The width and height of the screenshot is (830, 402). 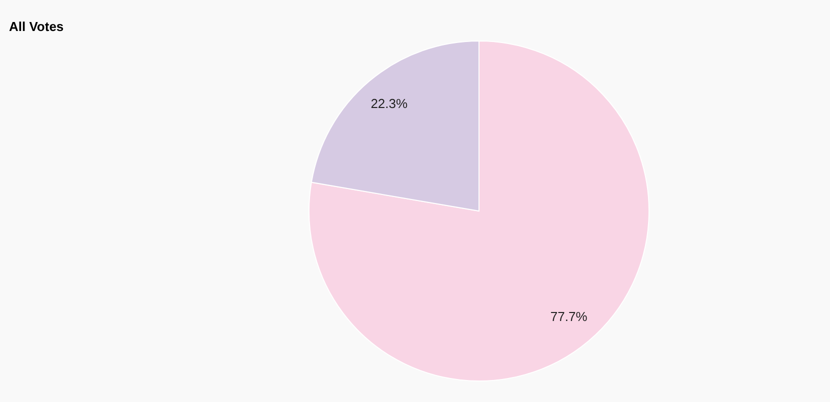 I want to click on data-label: 77.7%, so click(x=569, y=316).